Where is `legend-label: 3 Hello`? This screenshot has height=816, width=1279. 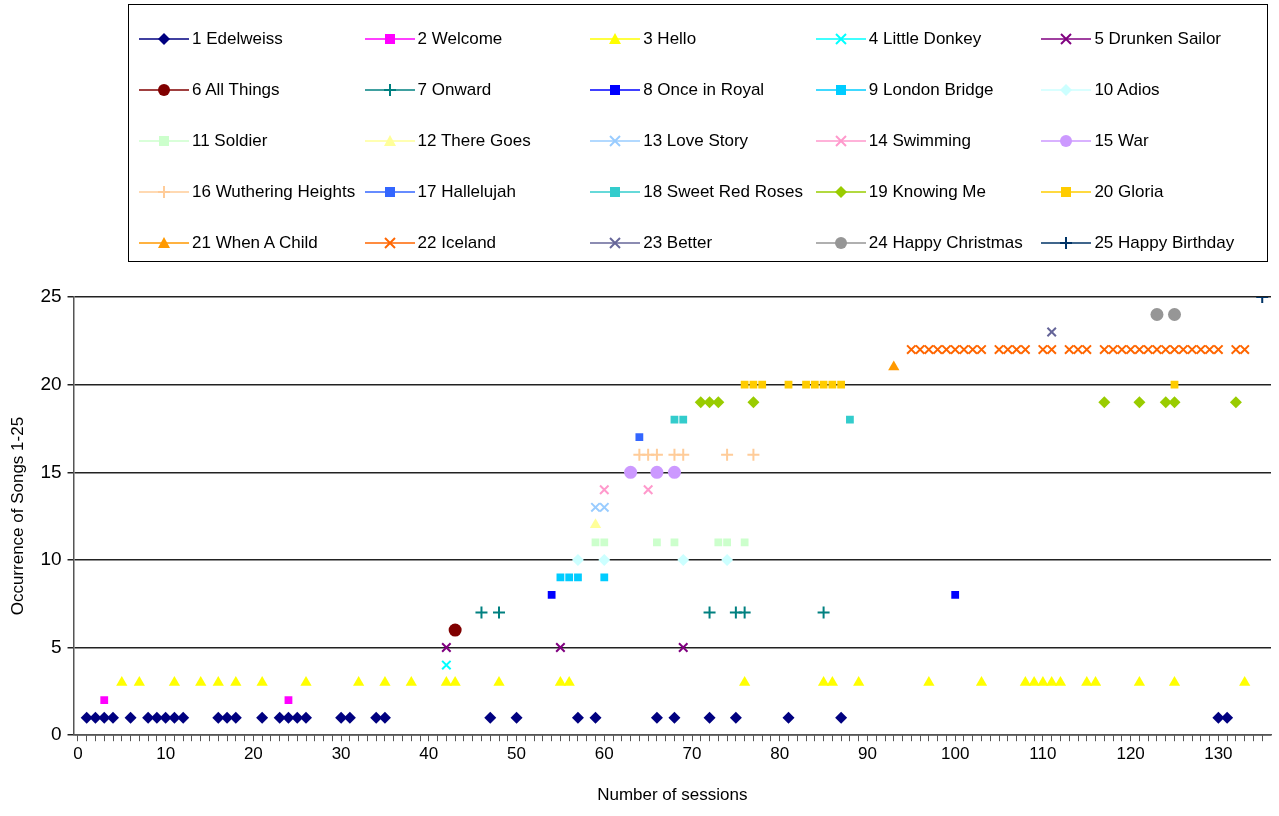
legend-label: 3 Hello is located at coordinates (670, 38).